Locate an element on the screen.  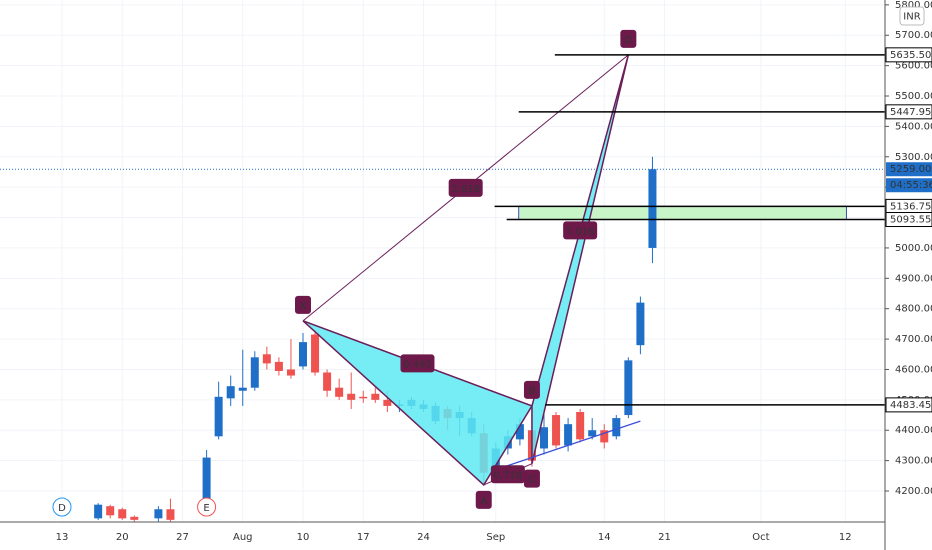
x-tick-label: Oct is located at coordinates (760, 537).